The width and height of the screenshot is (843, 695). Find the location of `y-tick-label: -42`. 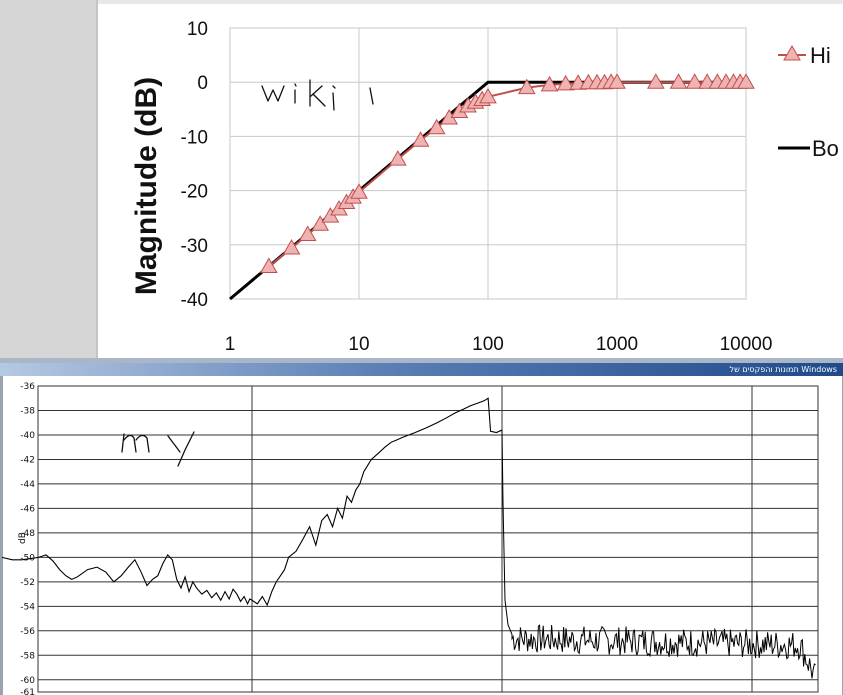

y-tick-label: -42 is located at coordinates (27, 460).